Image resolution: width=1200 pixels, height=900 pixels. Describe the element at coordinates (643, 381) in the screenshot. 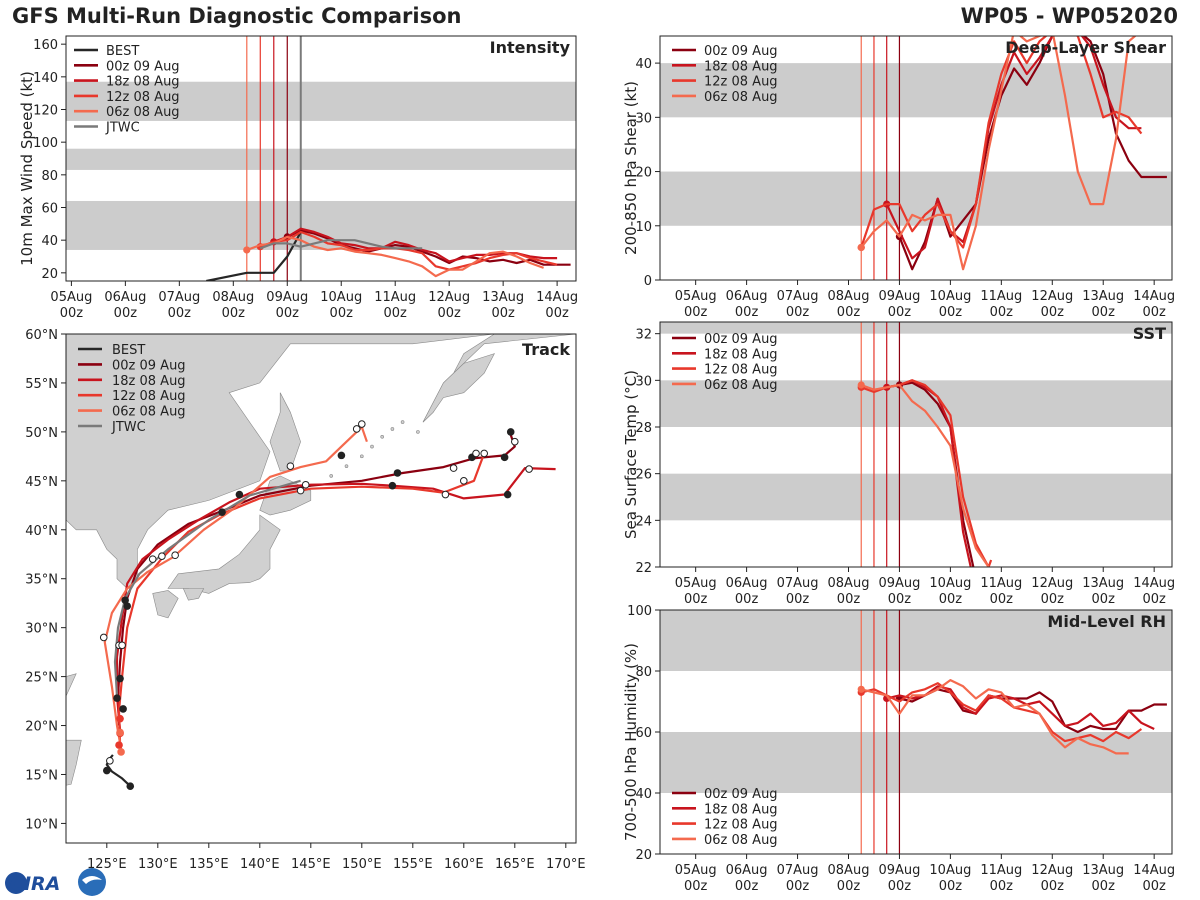

I see `sst-ytick-label: 30` at that location.